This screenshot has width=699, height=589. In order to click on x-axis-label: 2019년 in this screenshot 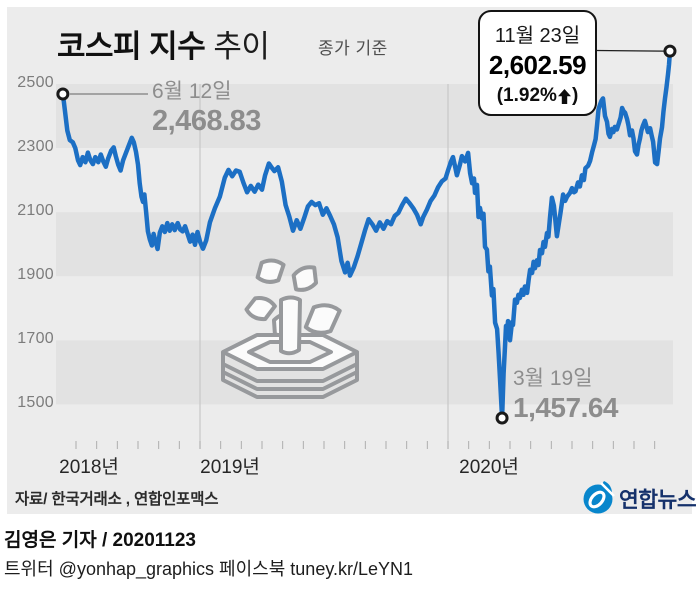, I will do `click(230, 467)`.